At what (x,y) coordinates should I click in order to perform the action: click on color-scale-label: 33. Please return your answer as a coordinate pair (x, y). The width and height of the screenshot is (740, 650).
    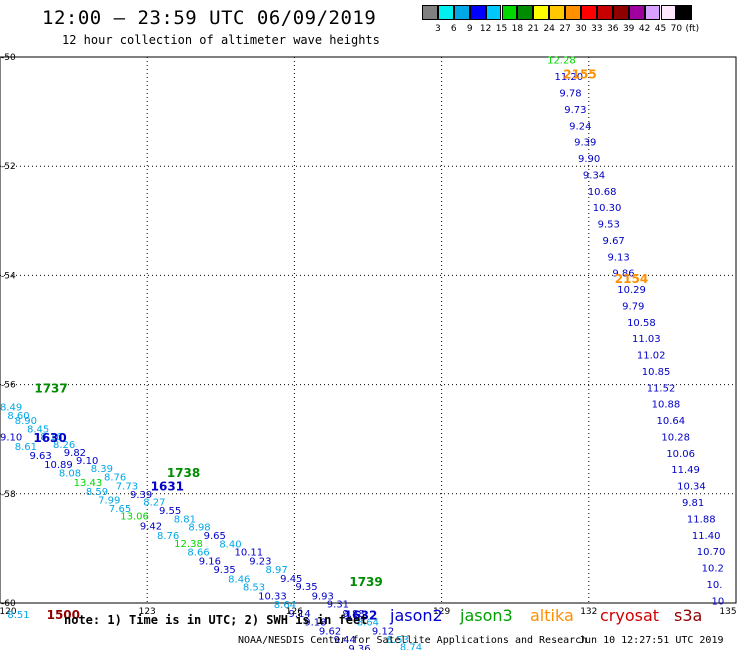
    Looking at the image, I should click on (597, 29).